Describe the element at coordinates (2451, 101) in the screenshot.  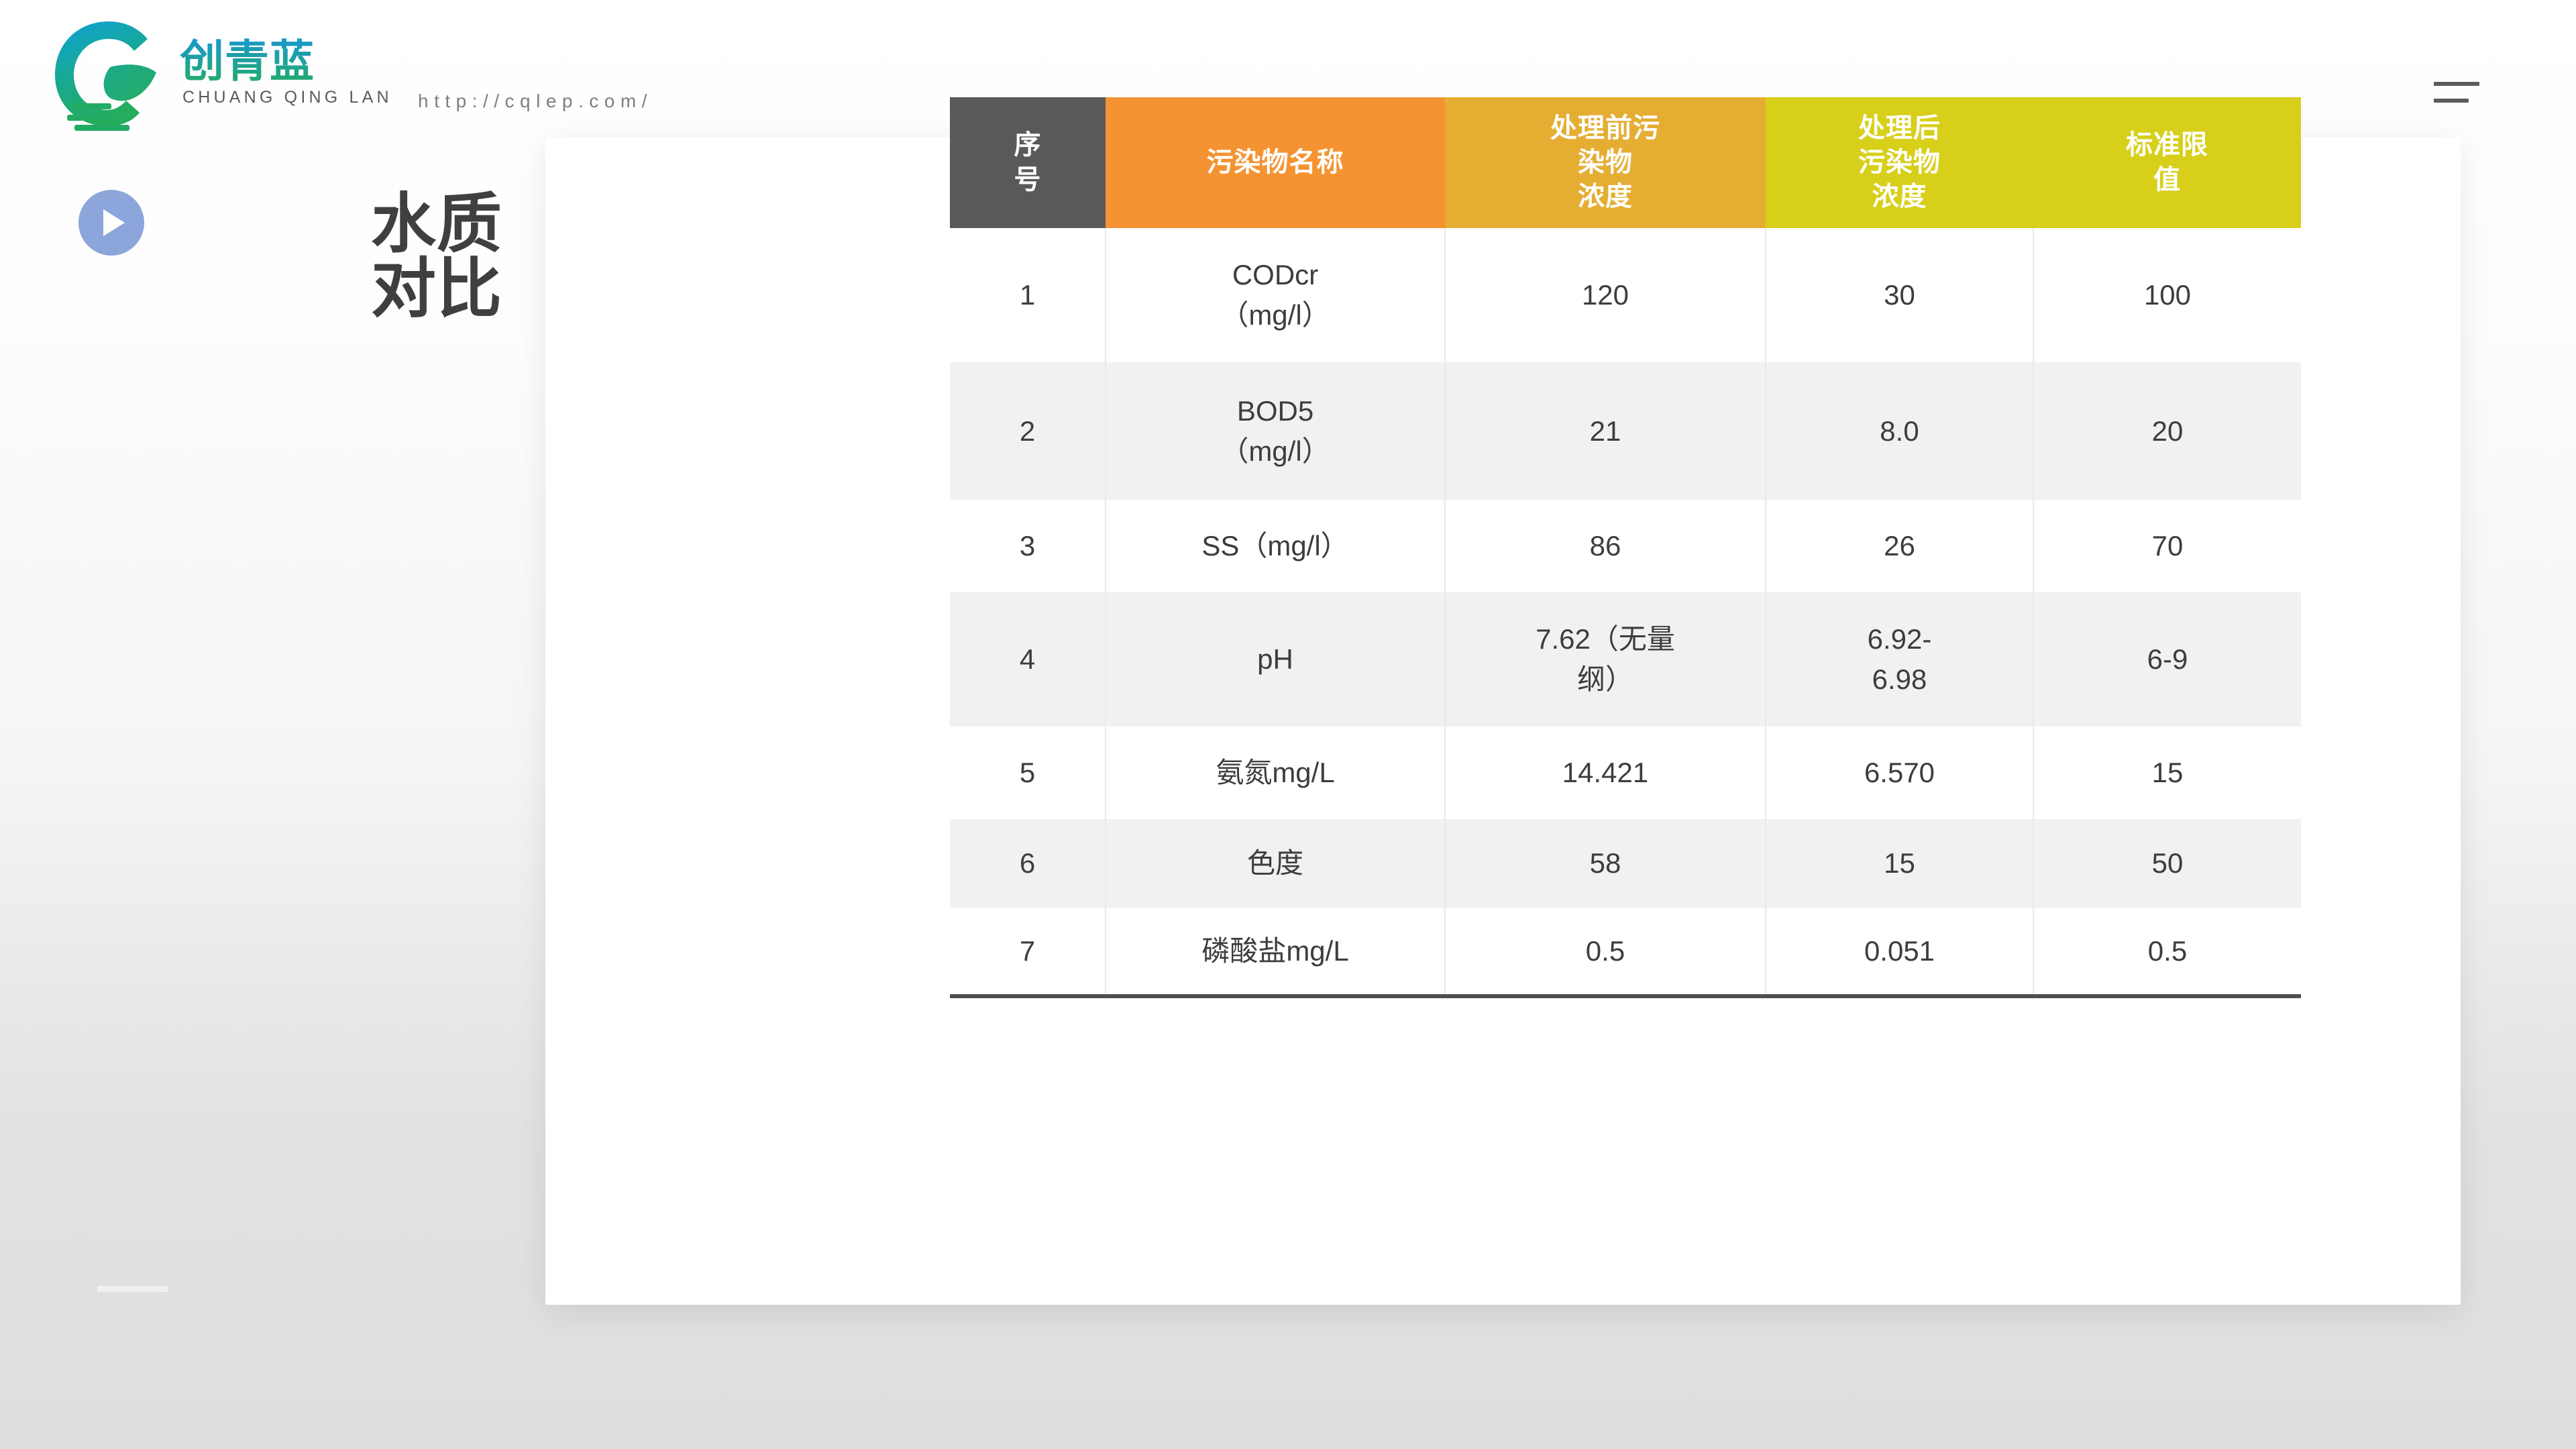
I see `hamburger-bar-bottom` at that location.